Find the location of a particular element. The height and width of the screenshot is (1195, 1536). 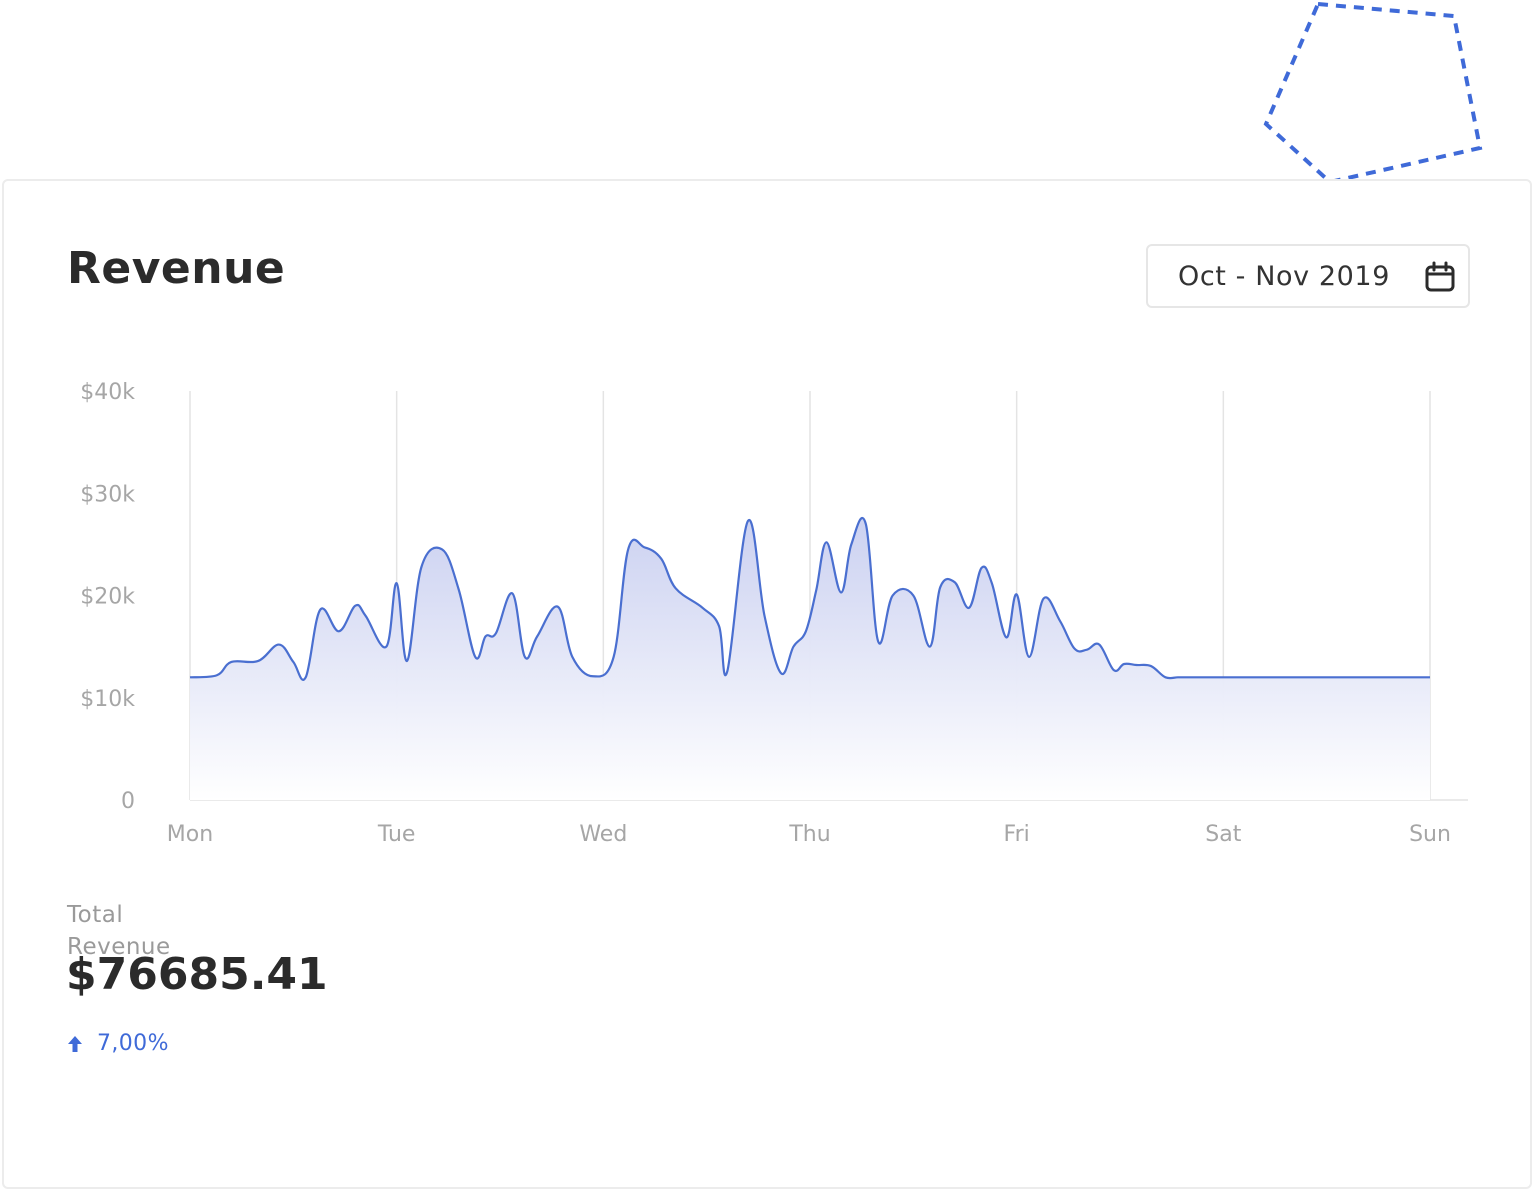

y-tick-label: $40k is located at coordinates (107, 392).